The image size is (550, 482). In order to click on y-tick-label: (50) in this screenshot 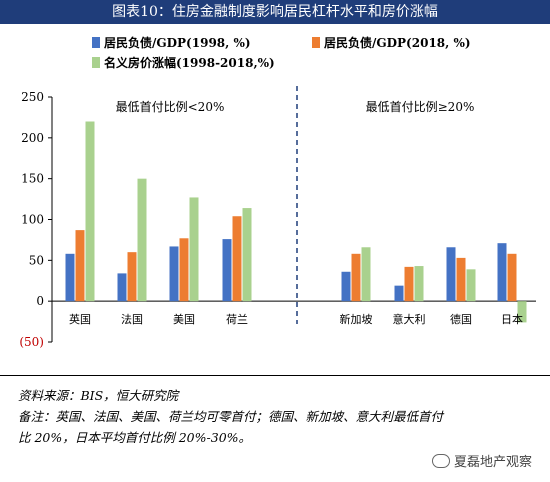, I will do `click(31, 342)`.